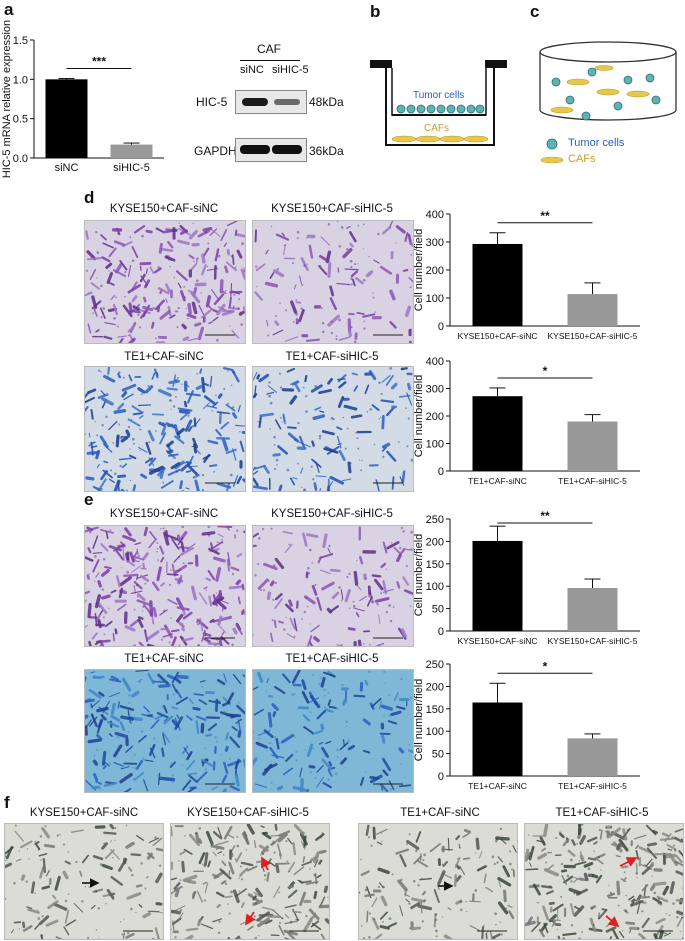 Image resolution: width=685 pixels, height=941 pixels. What do you see at coordinates (438, 610) in the screenshot?
I see `y-tick-label: 50` at bounding box center [438, 610].